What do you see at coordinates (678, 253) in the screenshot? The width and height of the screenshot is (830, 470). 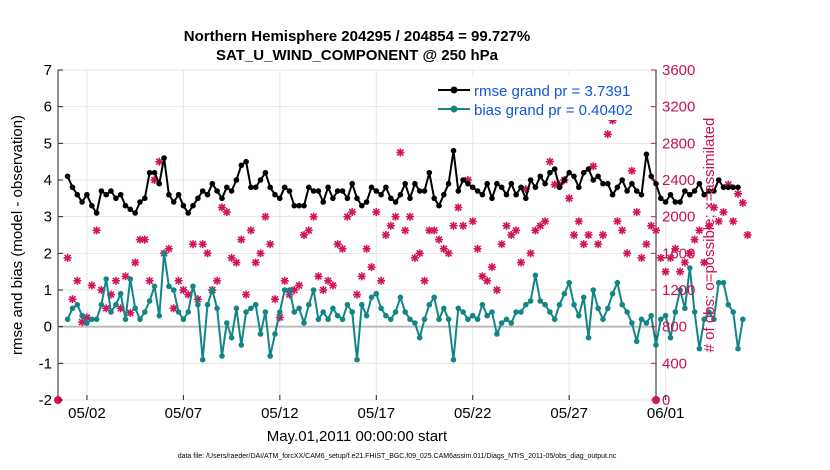 I see `right-tick-label: 1600` at bounding box center [678, 253].